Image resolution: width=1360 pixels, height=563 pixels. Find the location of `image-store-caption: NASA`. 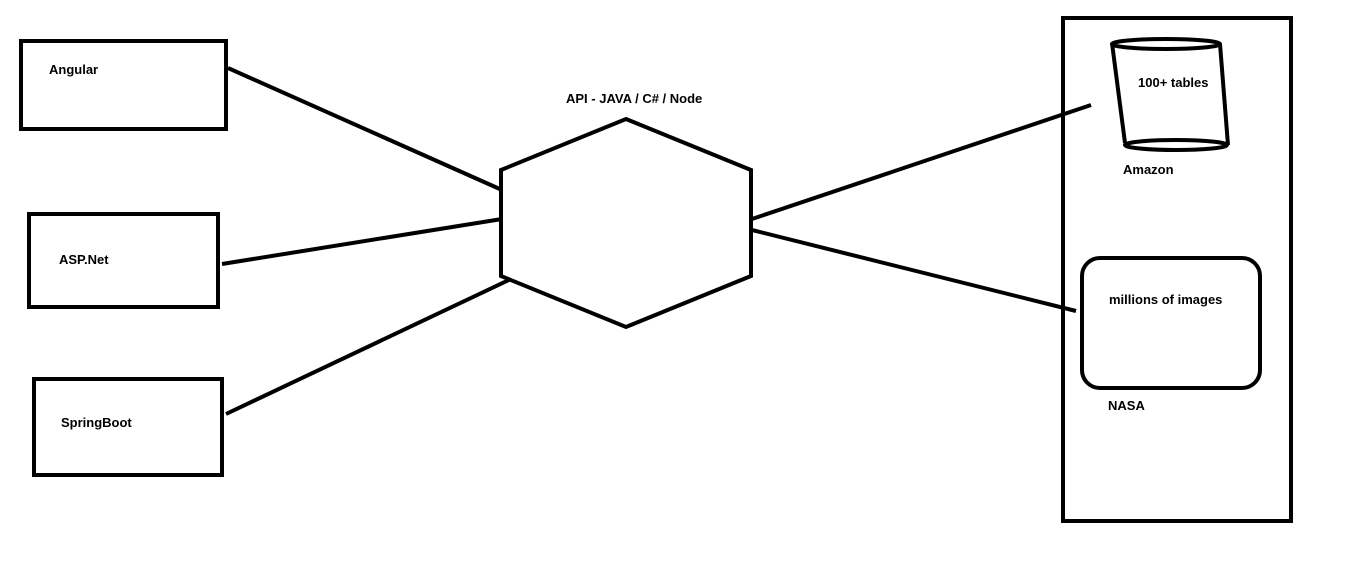

image-store-caption: NASA is located at coordinates (1126, 405).